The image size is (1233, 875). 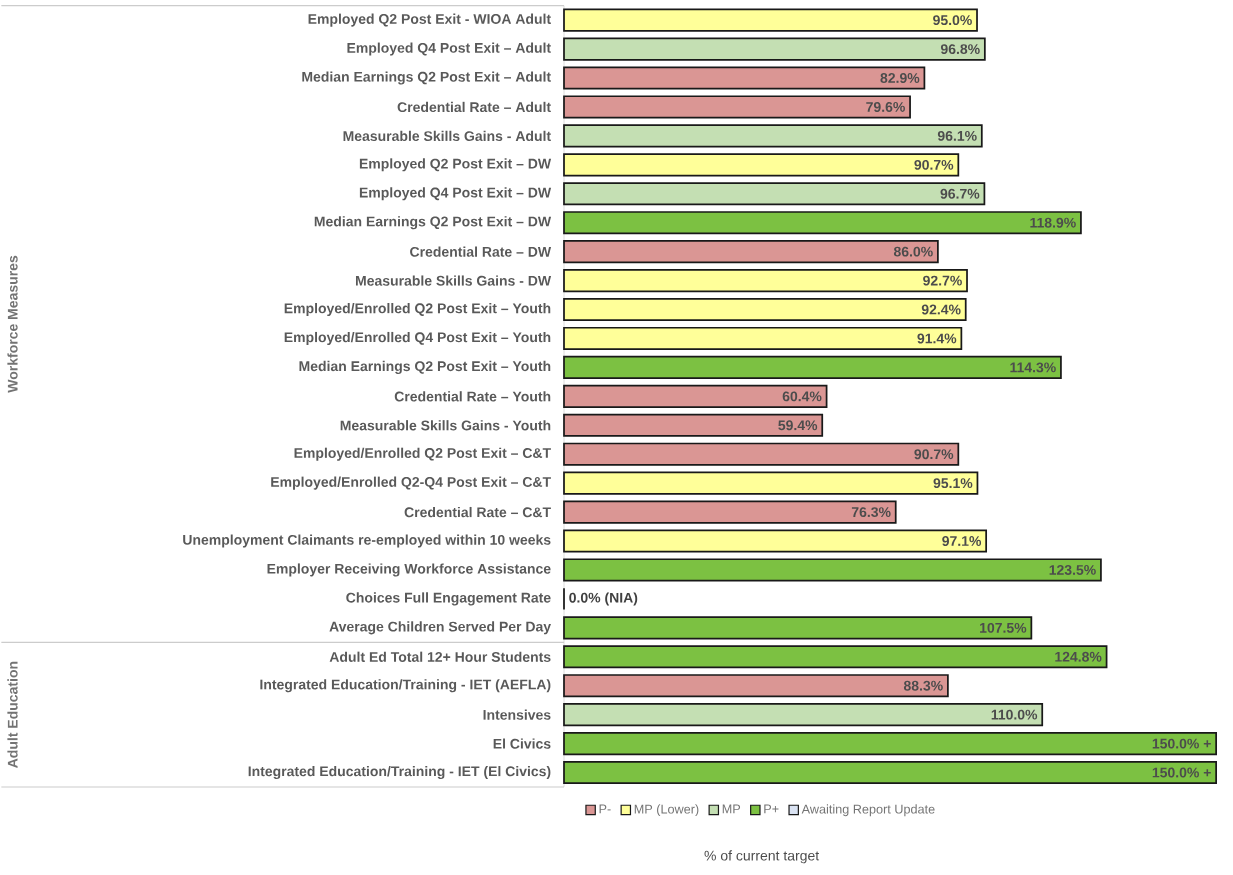 What do you see at coordinates (885, 107) in the screenshot?
I see `data-label: 79.6%` at bounding box center [885, 107].